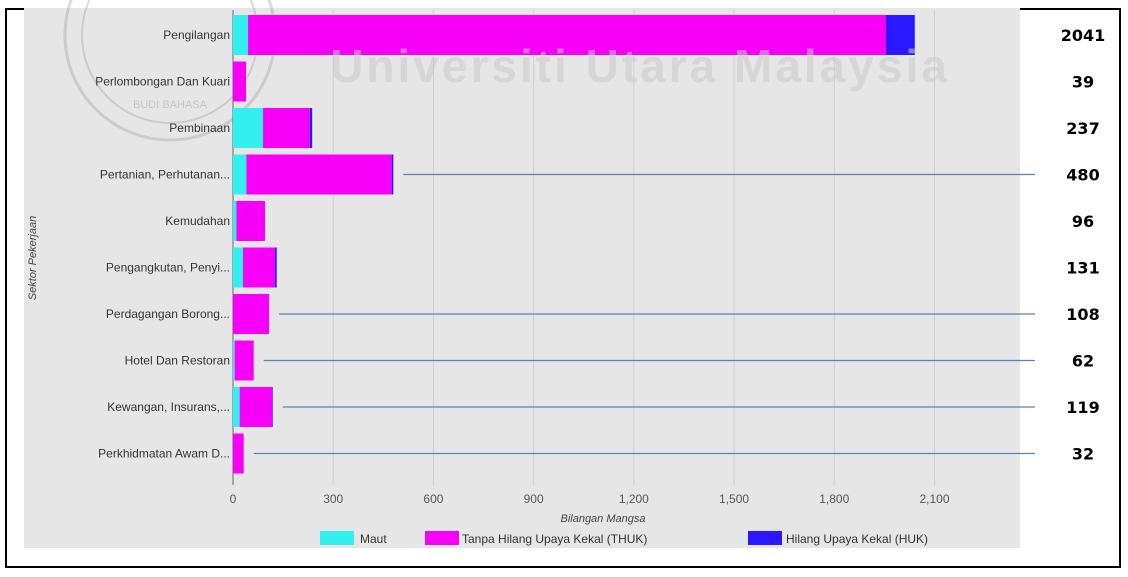 This screenshot has width=1128, height=577. What do you see at coordinates (33, 258) in the screenshot?
I see `y-axis-title: Sektor Pekerjaan` at bounding box center [33, 258].